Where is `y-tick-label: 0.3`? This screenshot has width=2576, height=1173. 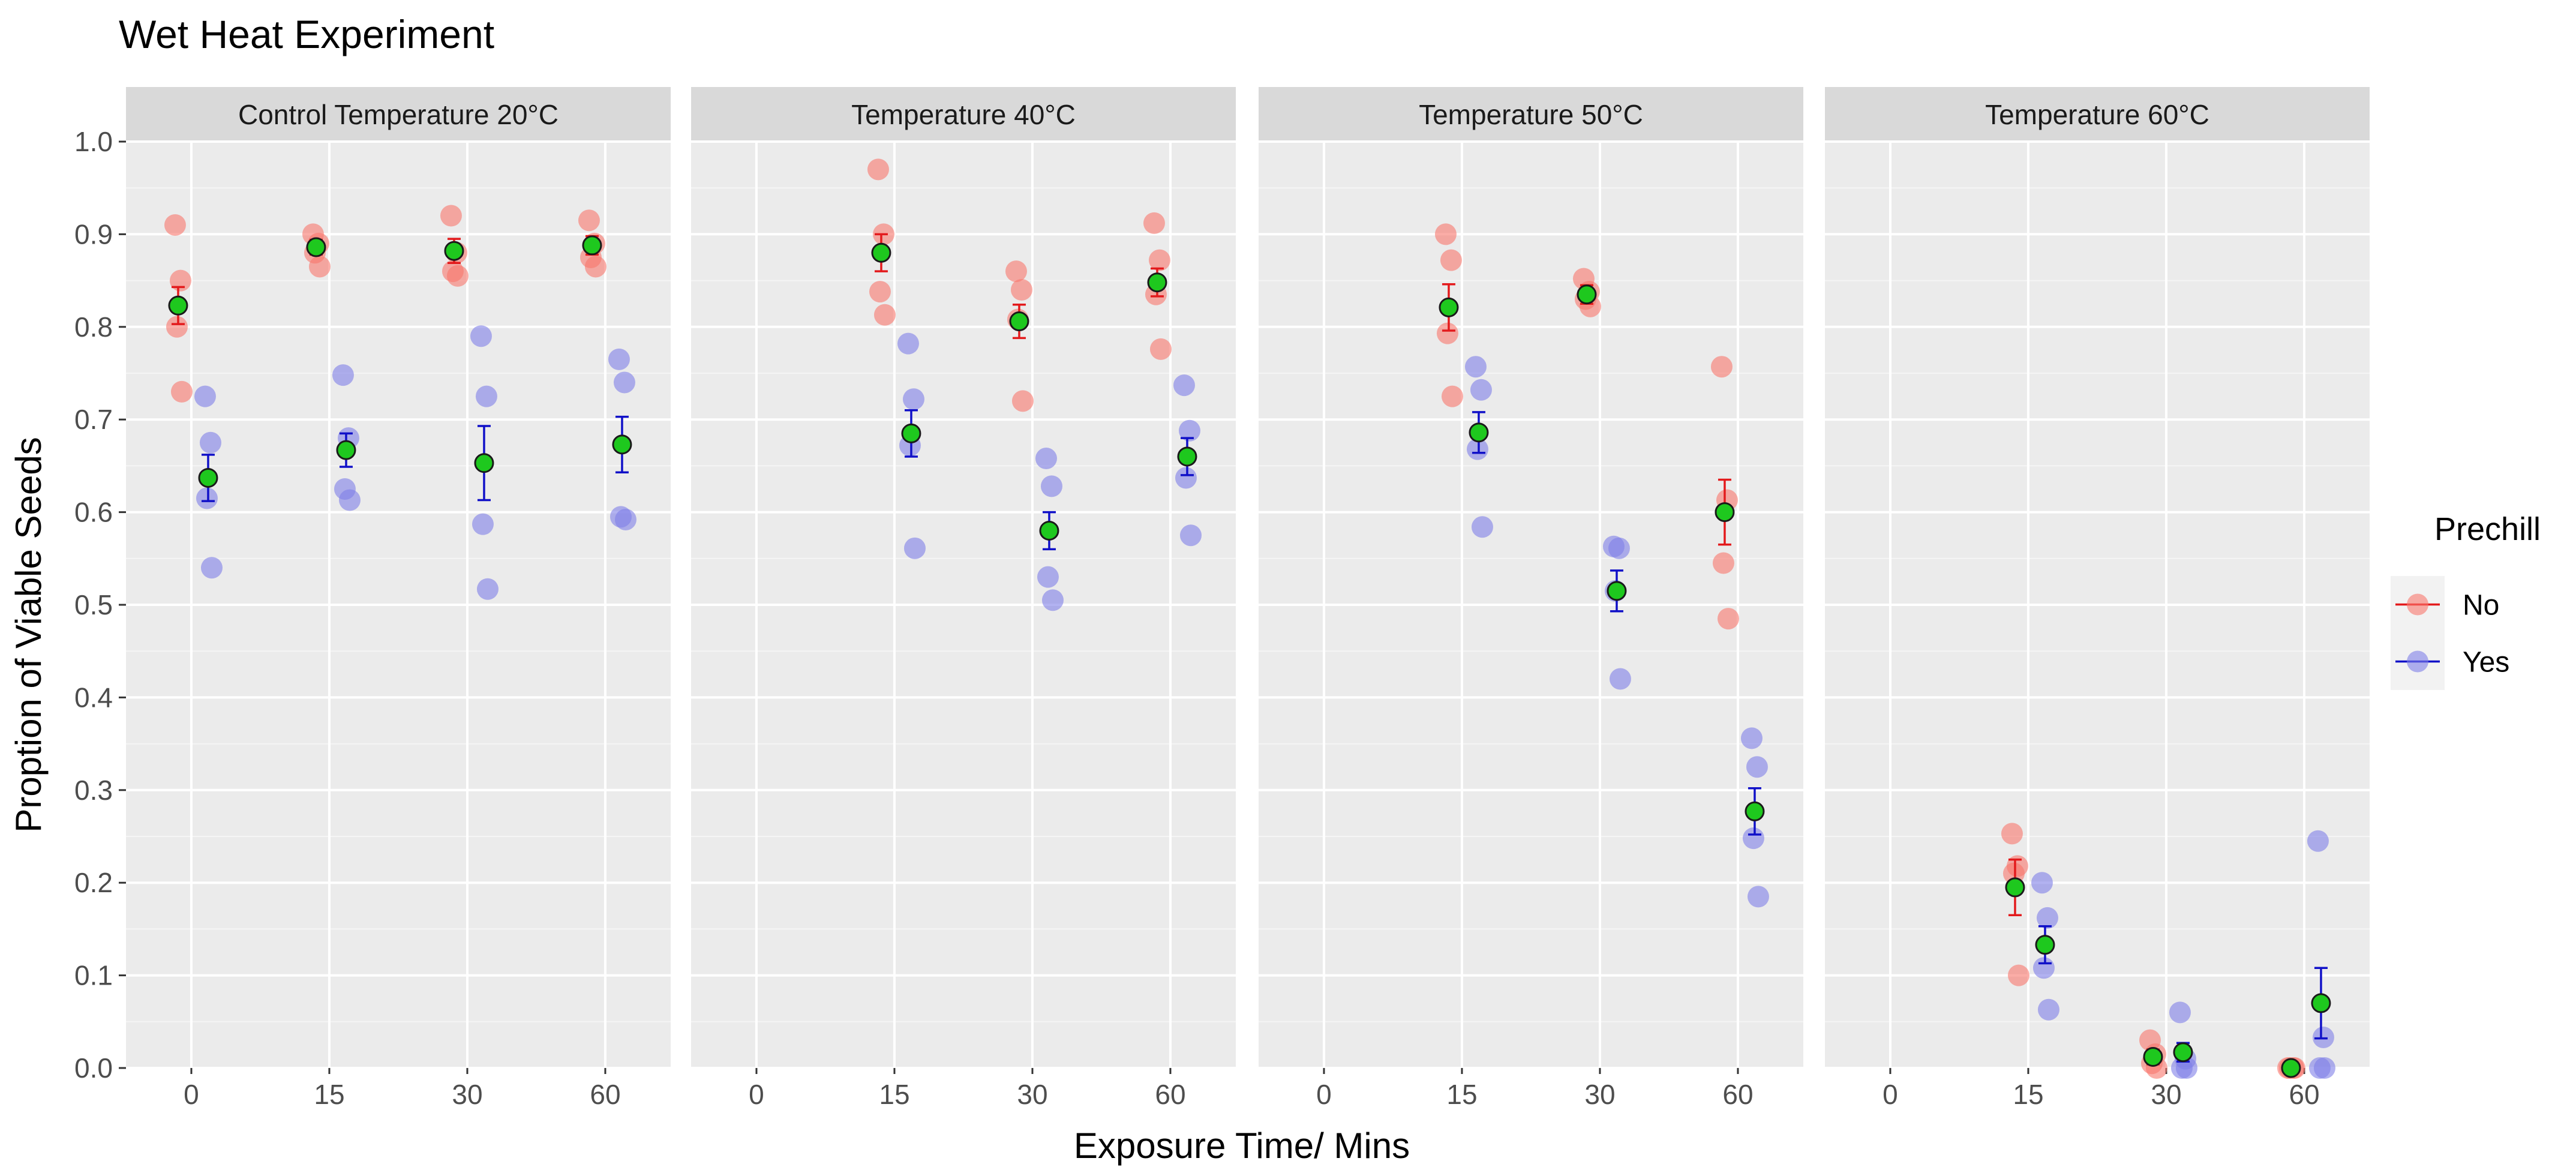 y-tick-label: 0.3 is located at coordinates (93, 790).